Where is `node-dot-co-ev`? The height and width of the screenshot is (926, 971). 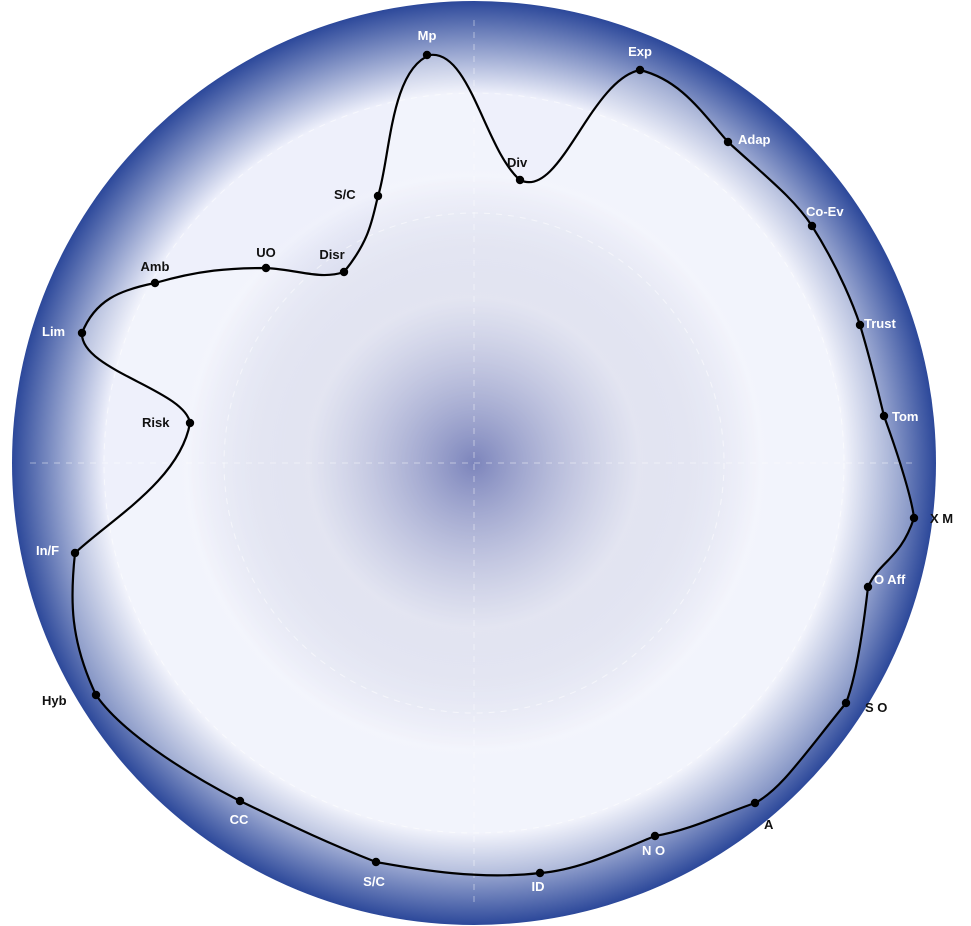
node-dot-co-ev is located at coordinates (812, 226).